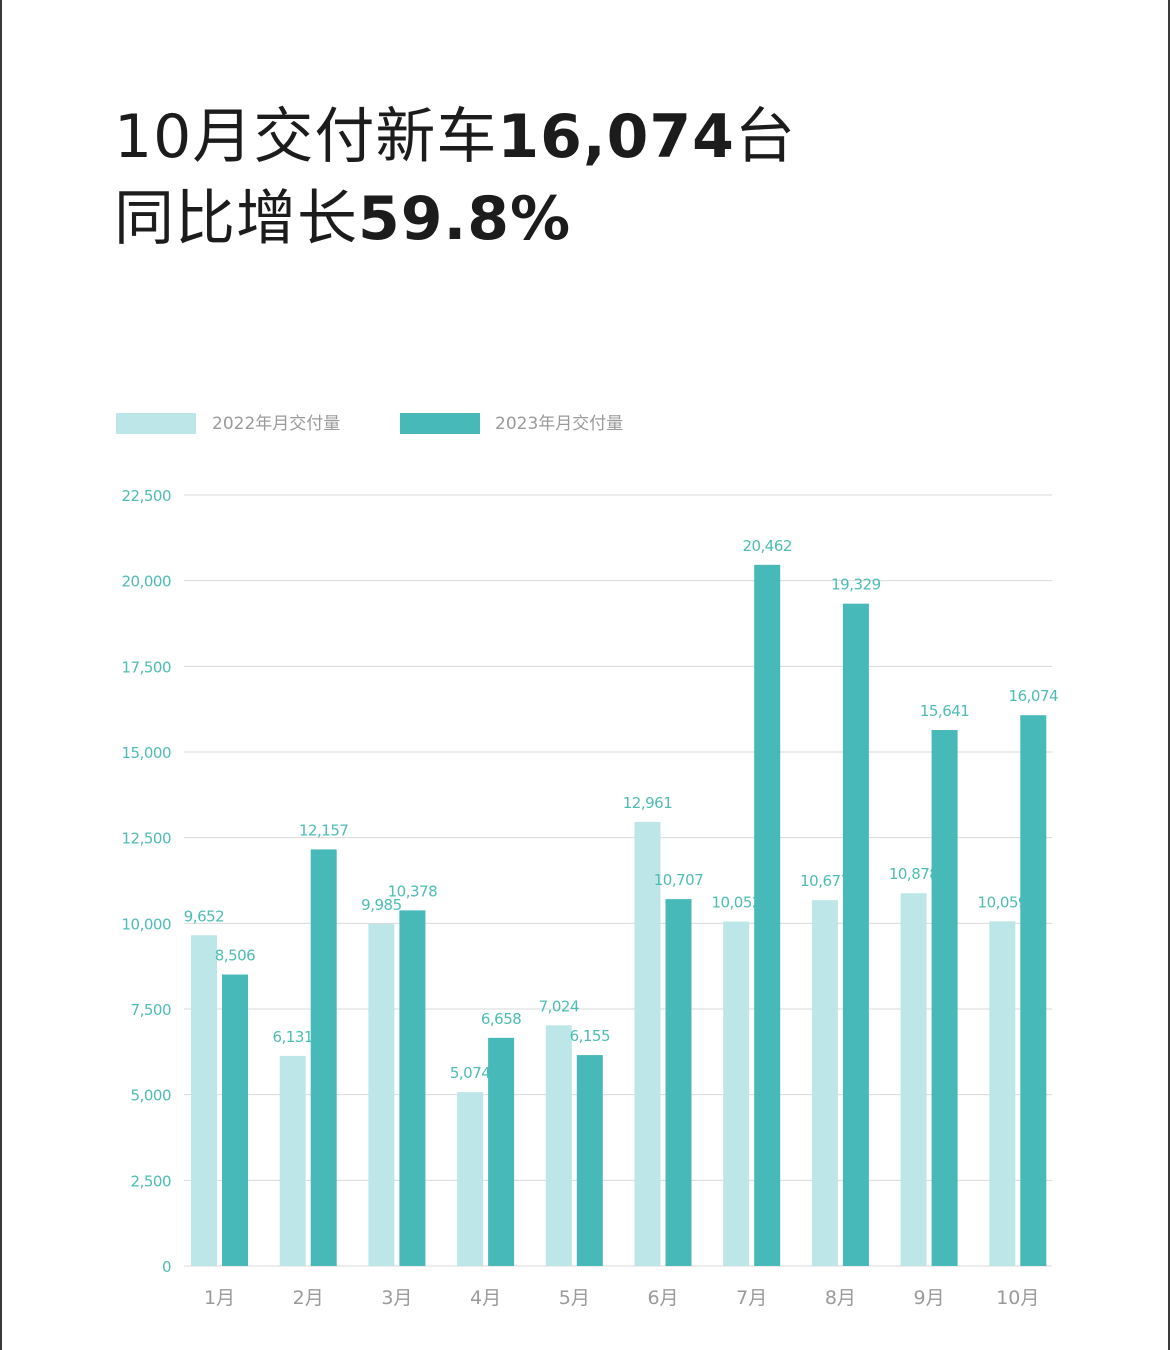 This screenshot has height=1350, width=1170. I want to click on y-tick-label: 0, so click(166, 1267).